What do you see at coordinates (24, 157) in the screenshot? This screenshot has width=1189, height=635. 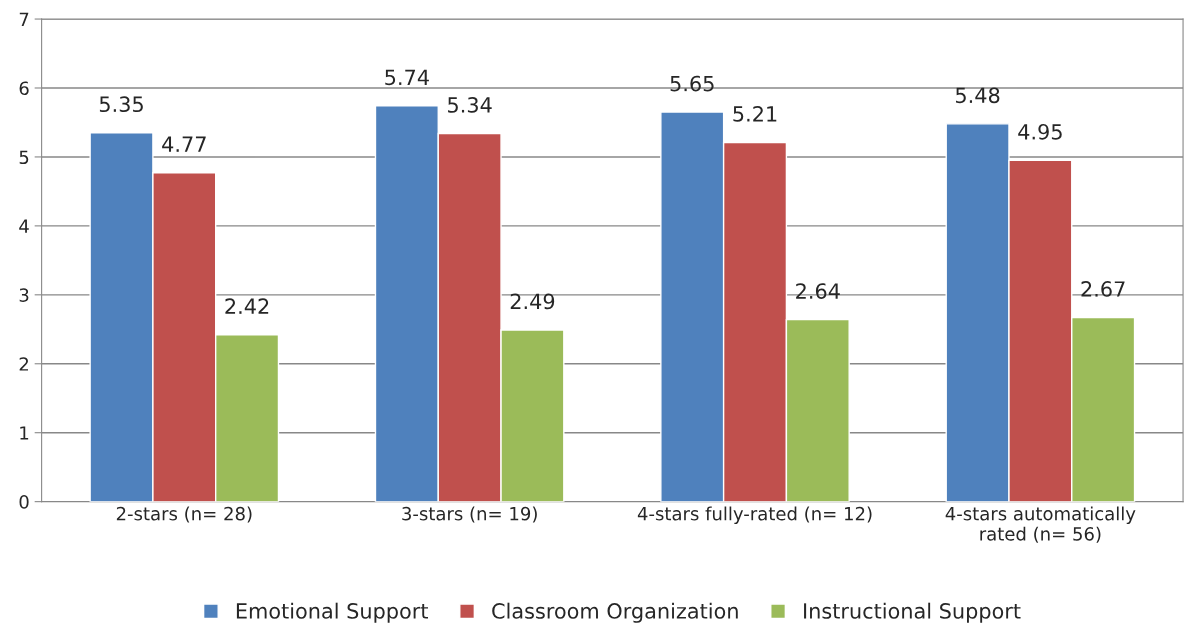 I see `y-tick-label: 5` at bounding box center [24, 157].